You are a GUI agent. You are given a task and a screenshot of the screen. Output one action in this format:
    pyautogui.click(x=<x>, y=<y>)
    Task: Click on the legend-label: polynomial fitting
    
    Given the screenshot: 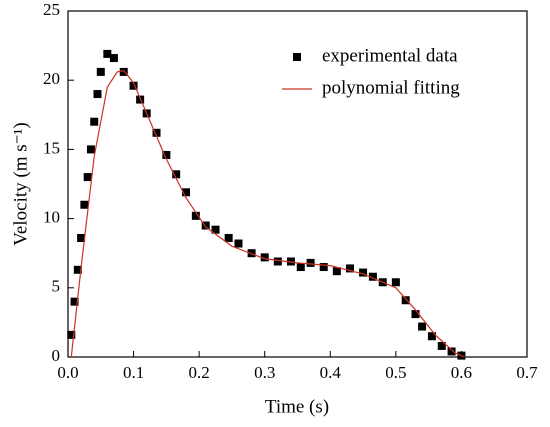 What is the action you would take?
    pyautogui.click(x=391, y=87)
    